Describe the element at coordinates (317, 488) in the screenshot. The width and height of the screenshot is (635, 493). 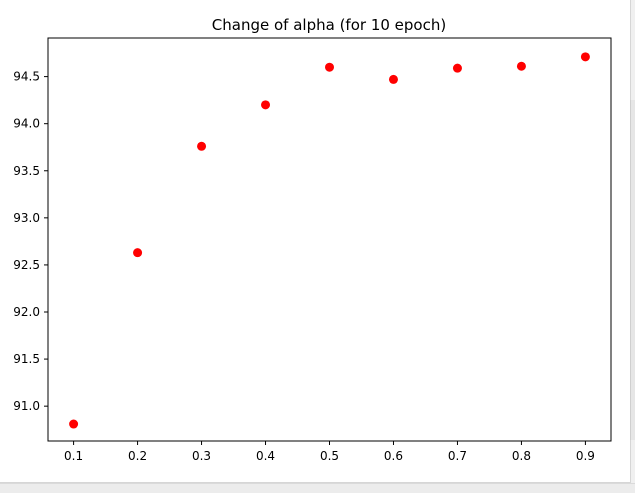
I see `status-bar` at that location.